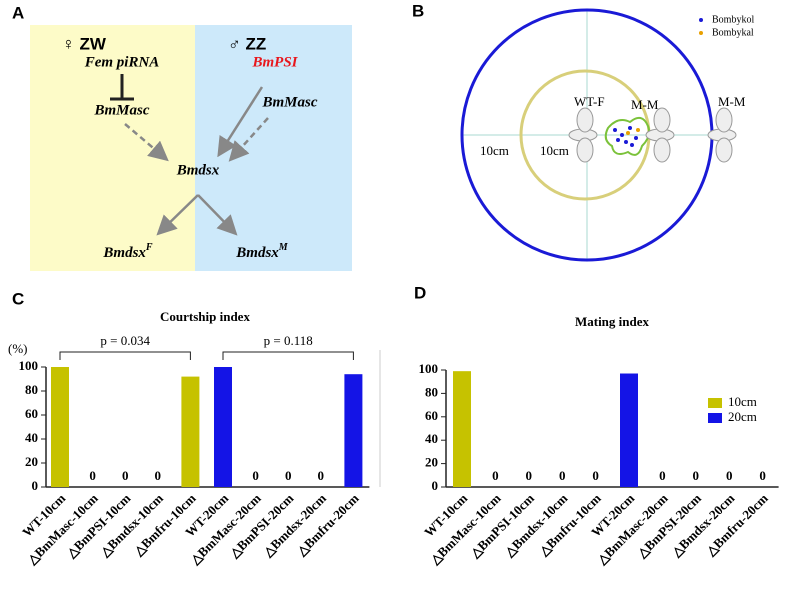 The width and height of the screenshot is (800, 596). Describe the element at coordinates (18, 348) in the screenshot. I see `y-unit: (%)` at that location.